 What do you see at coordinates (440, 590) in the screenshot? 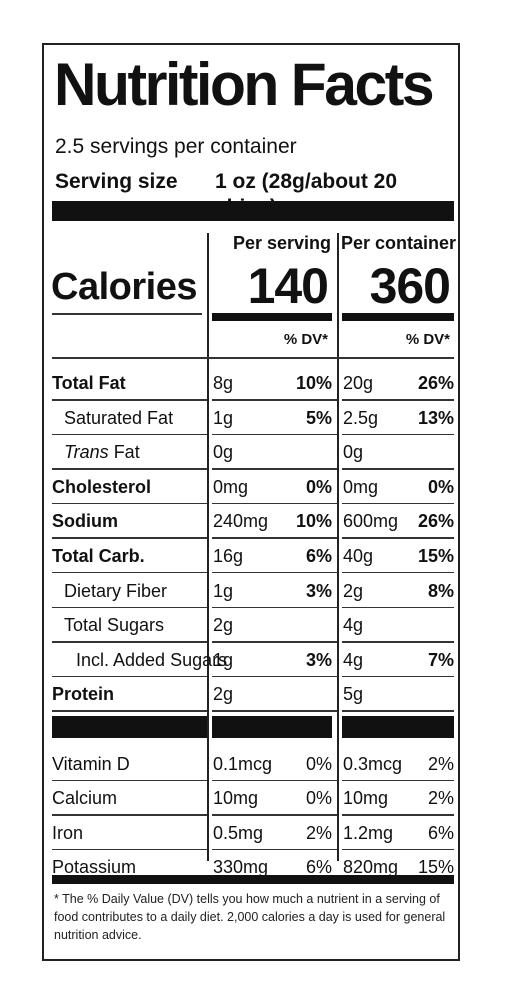
I see `container-dv: 8%` at bounding box center [440, 590].